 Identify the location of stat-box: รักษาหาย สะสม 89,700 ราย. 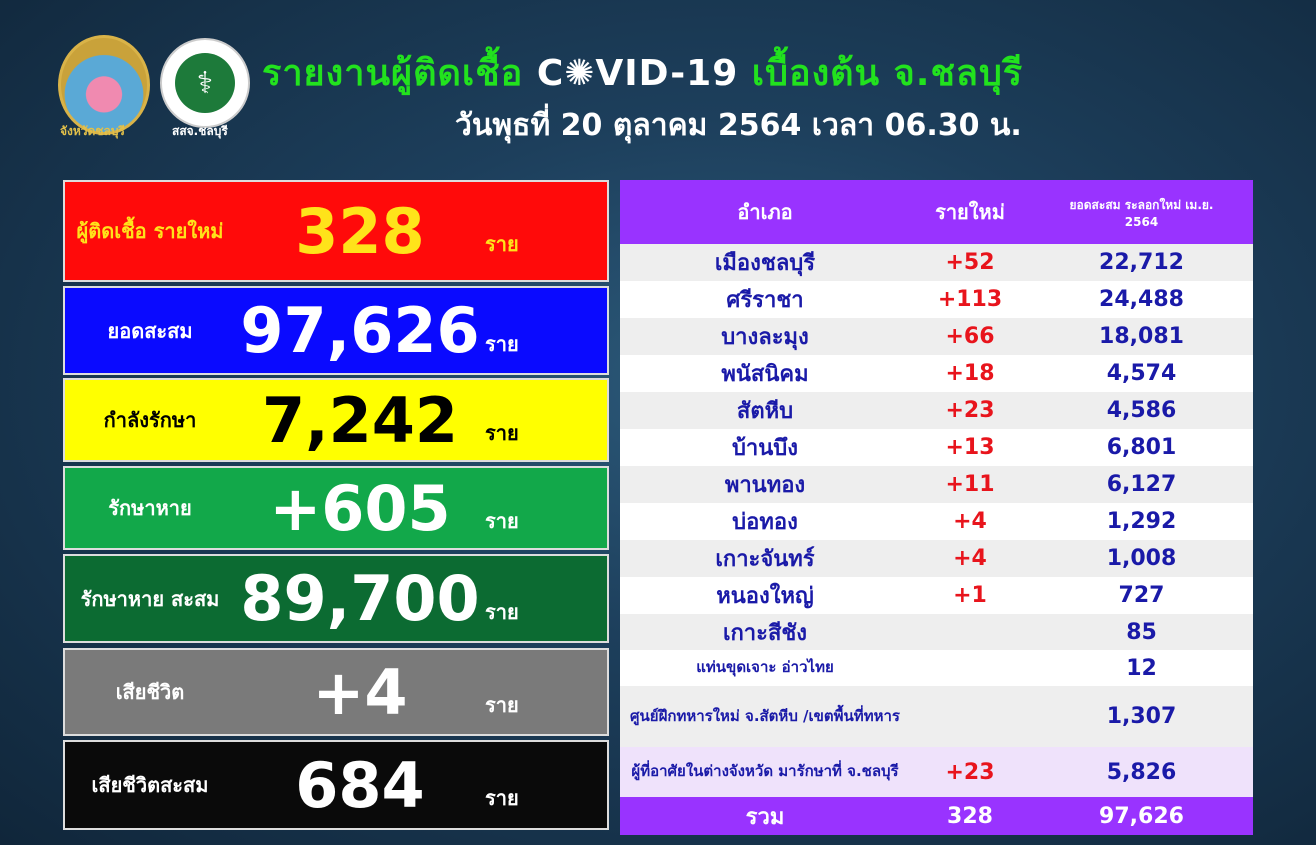
(336, 598).